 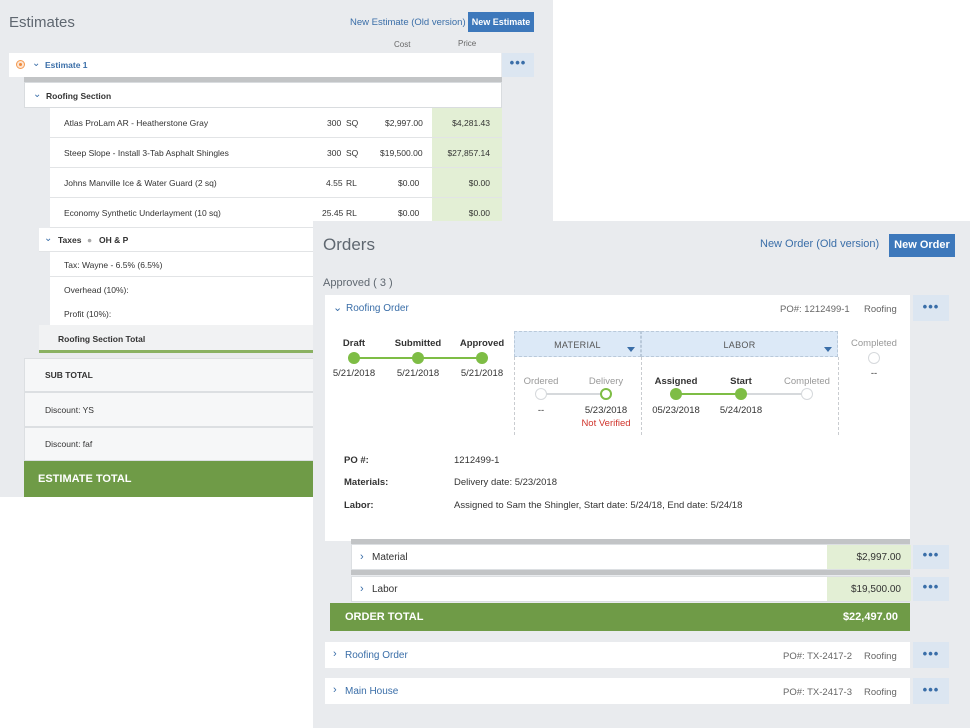 I want to click on stage-assigned-label: Assigned, so click(x=676, y=381).